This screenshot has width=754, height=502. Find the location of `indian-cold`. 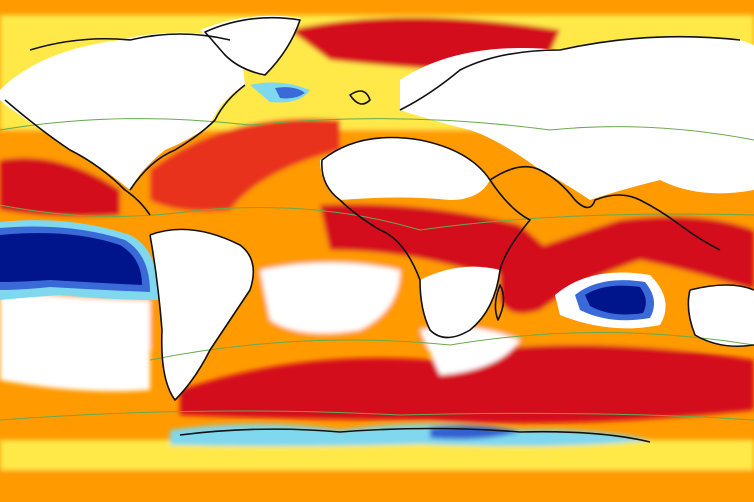

indian-cold is located at coordinates (610, 300).